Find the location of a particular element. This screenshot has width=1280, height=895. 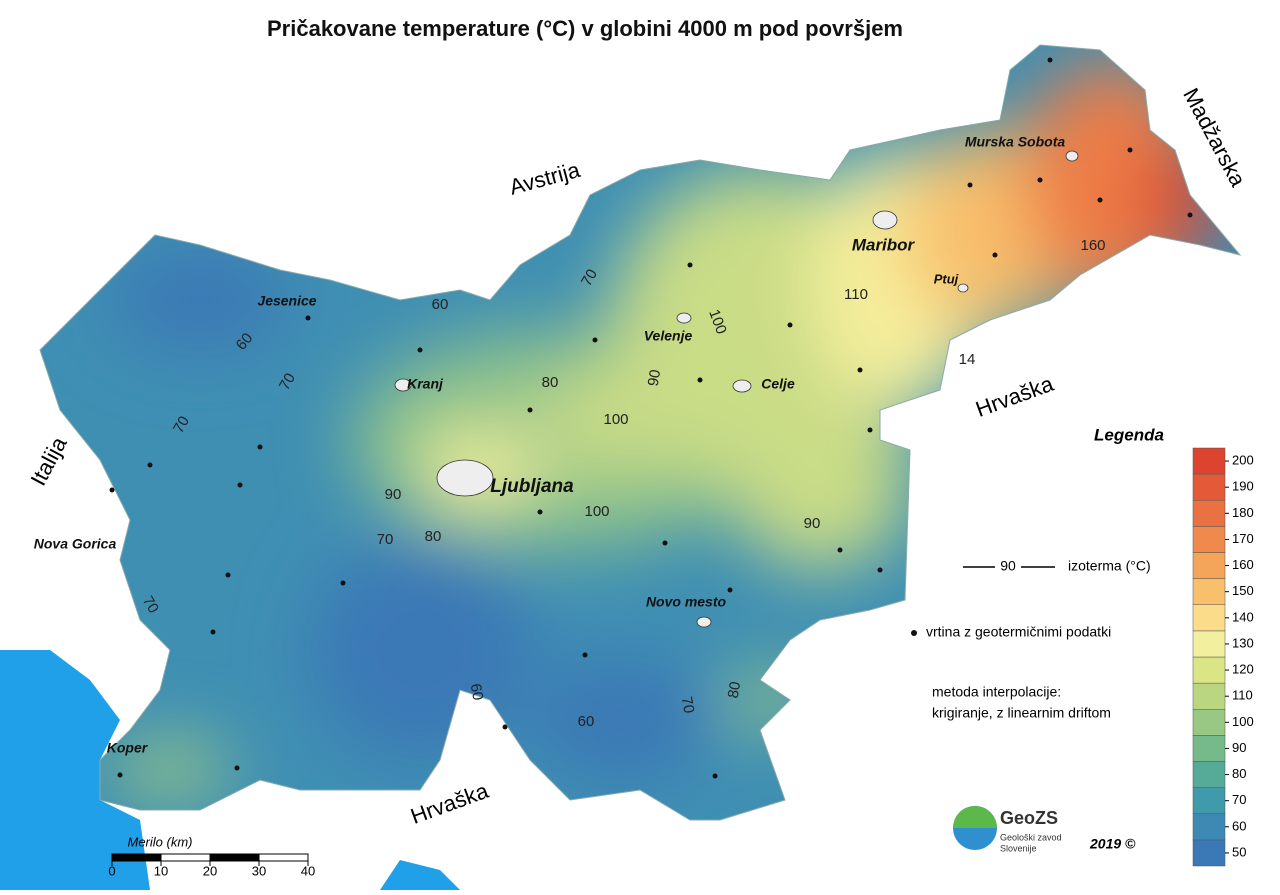

city-label: Novo mesto is located at coordinates (686, 602).